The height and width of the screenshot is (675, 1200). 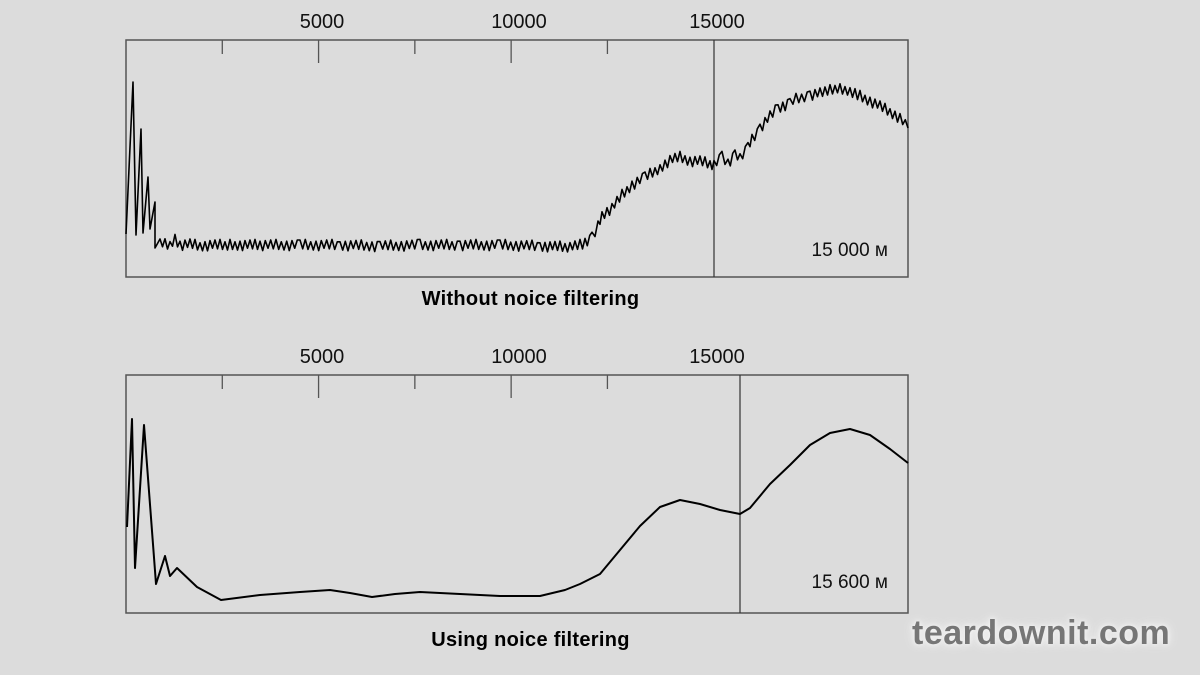 What do you see at coordinates (530, 299) in the screenshot?
I see `chart-title-without-filtering: Without noice filtering` at bounding box center [530, 299].